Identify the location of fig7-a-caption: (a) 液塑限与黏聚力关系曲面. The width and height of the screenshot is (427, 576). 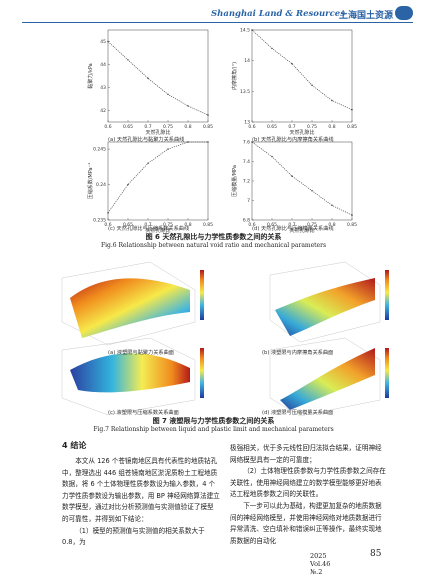
(141, 353).